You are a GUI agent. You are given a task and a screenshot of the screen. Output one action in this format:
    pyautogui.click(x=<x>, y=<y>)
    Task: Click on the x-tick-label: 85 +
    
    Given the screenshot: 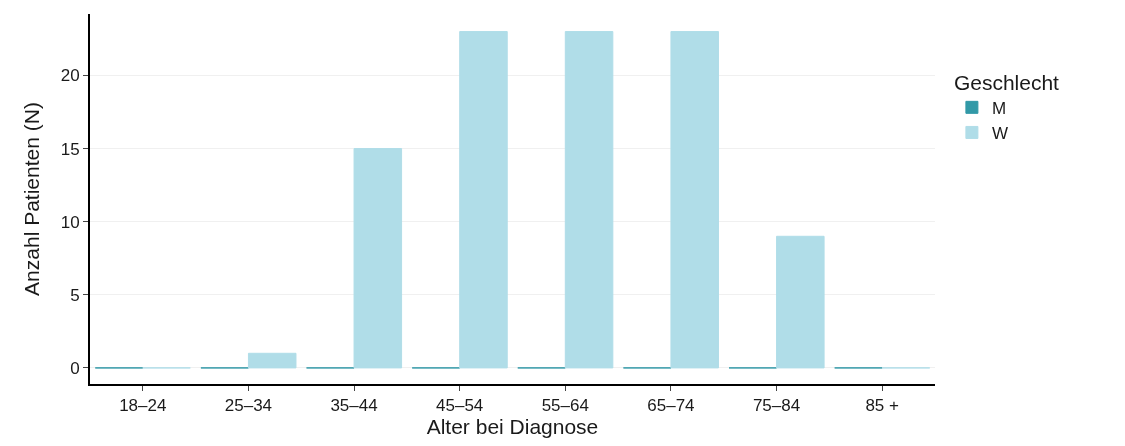 What is the action you would take?
    pyautogui.click(x=882, y=406)
    